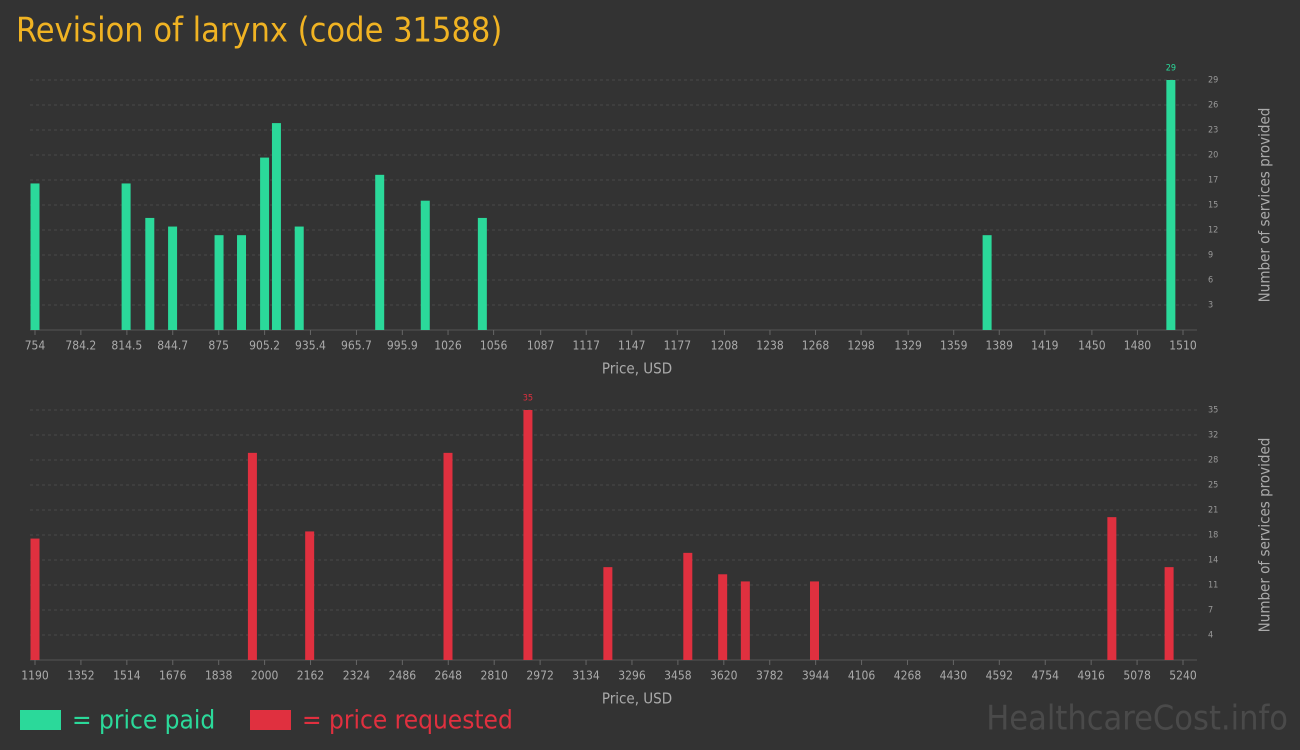  Describe the element at coordinates (1213, 486) in the screenshot. I see `y-tick-label: 25` at that location.